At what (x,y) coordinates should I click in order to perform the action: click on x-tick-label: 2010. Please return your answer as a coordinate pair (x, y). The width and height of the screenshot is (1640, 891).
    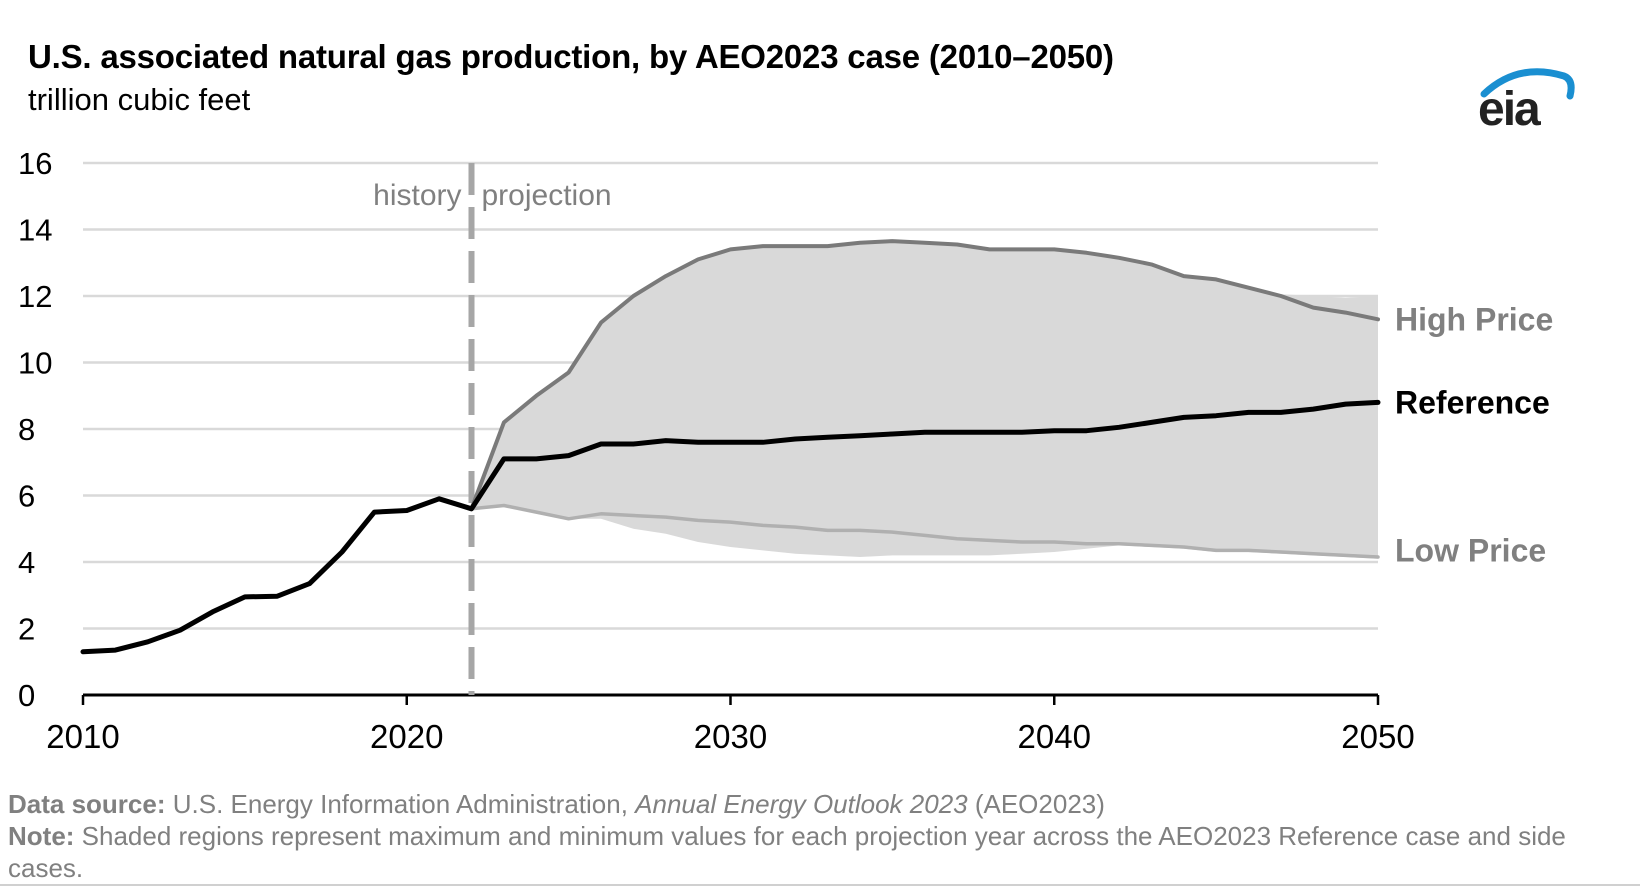
    Looking at the image, I should click on (82, 736).